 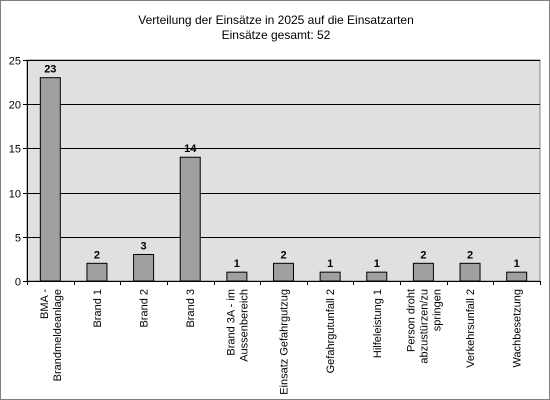 I want to click on x-tick-label-line: Person droht, so click(x=411, y=320).